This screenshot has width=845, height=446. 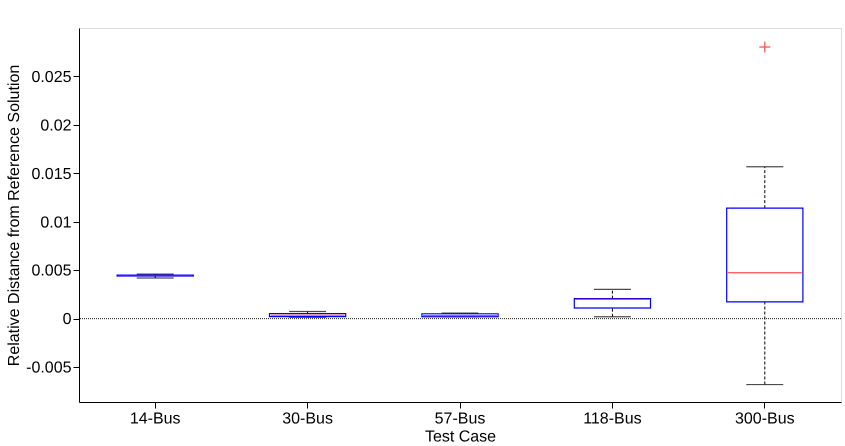 I want to click on x-axis-title: Test Case, so click(x=460, y=437).